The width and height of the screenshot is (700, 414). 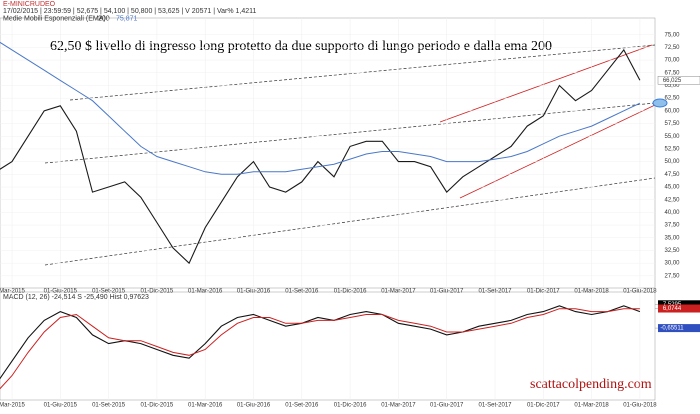 What do you see at coordinates (362, 72) in the screenshot?
I see `upper-channel` at bounding box center [362, 72].